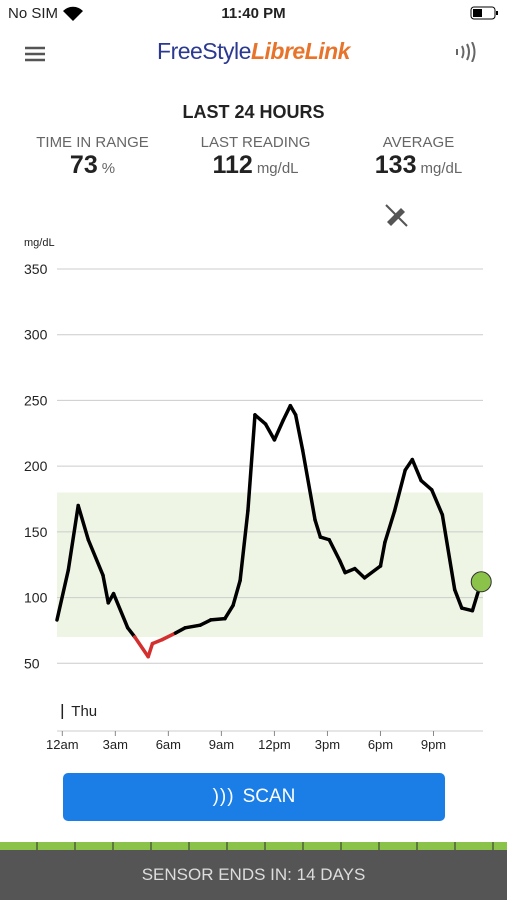 The image size is (507, 900). Describe the element at coordinates (36, 598) in the screenshot. I see `y-tick-label: 100` at that location.